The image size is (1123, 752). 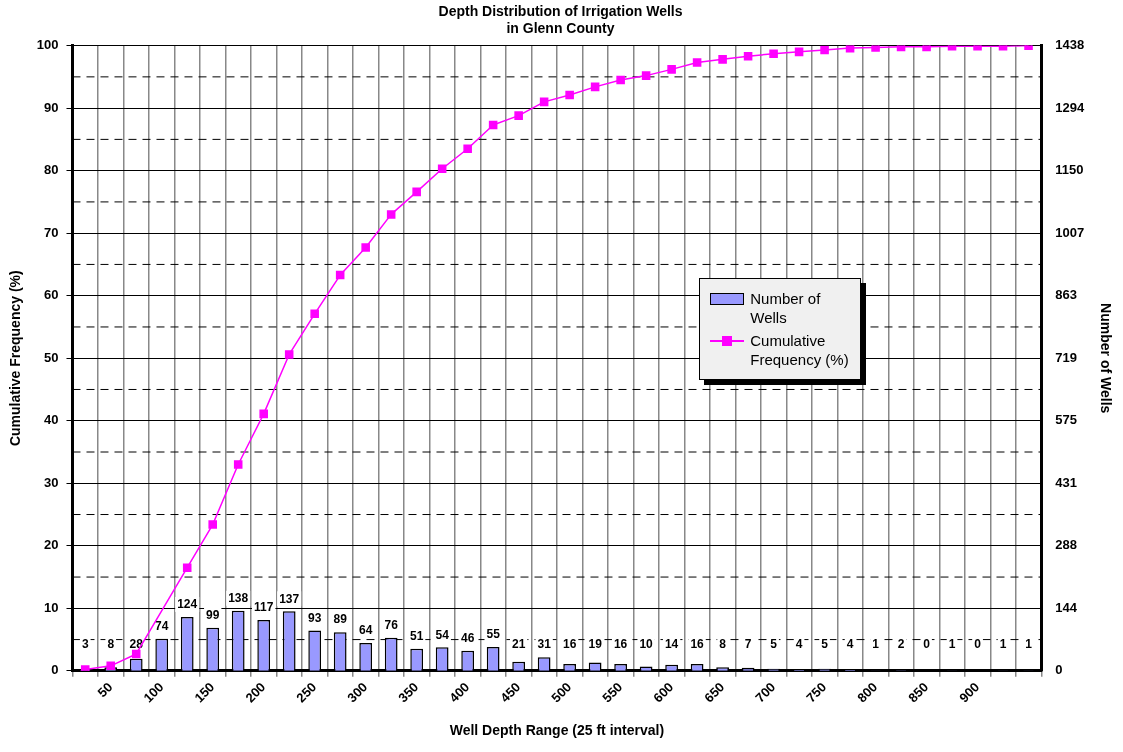 I want to click on y2-tick-label: 575, so click(x=1066, y=420).